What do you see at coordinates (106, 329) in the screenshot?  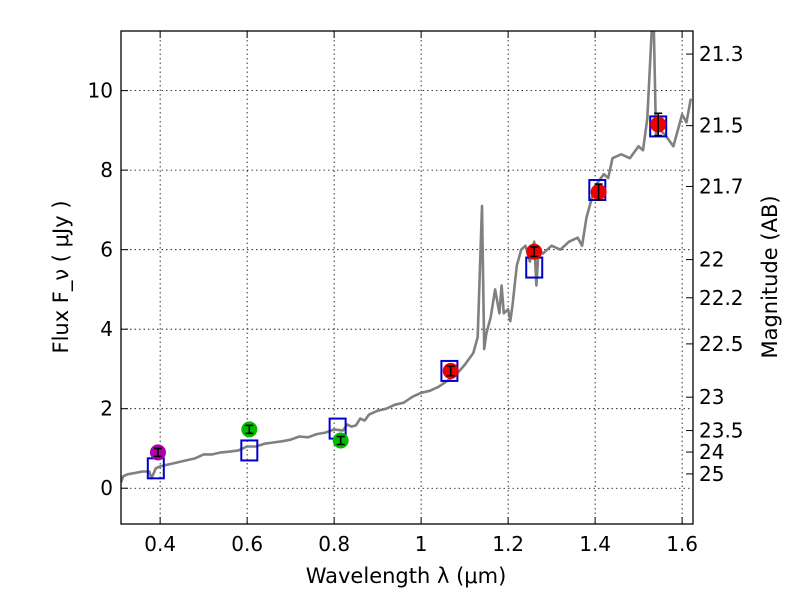 I see `y-tick-label: 4` at bounding box center [106, 329].